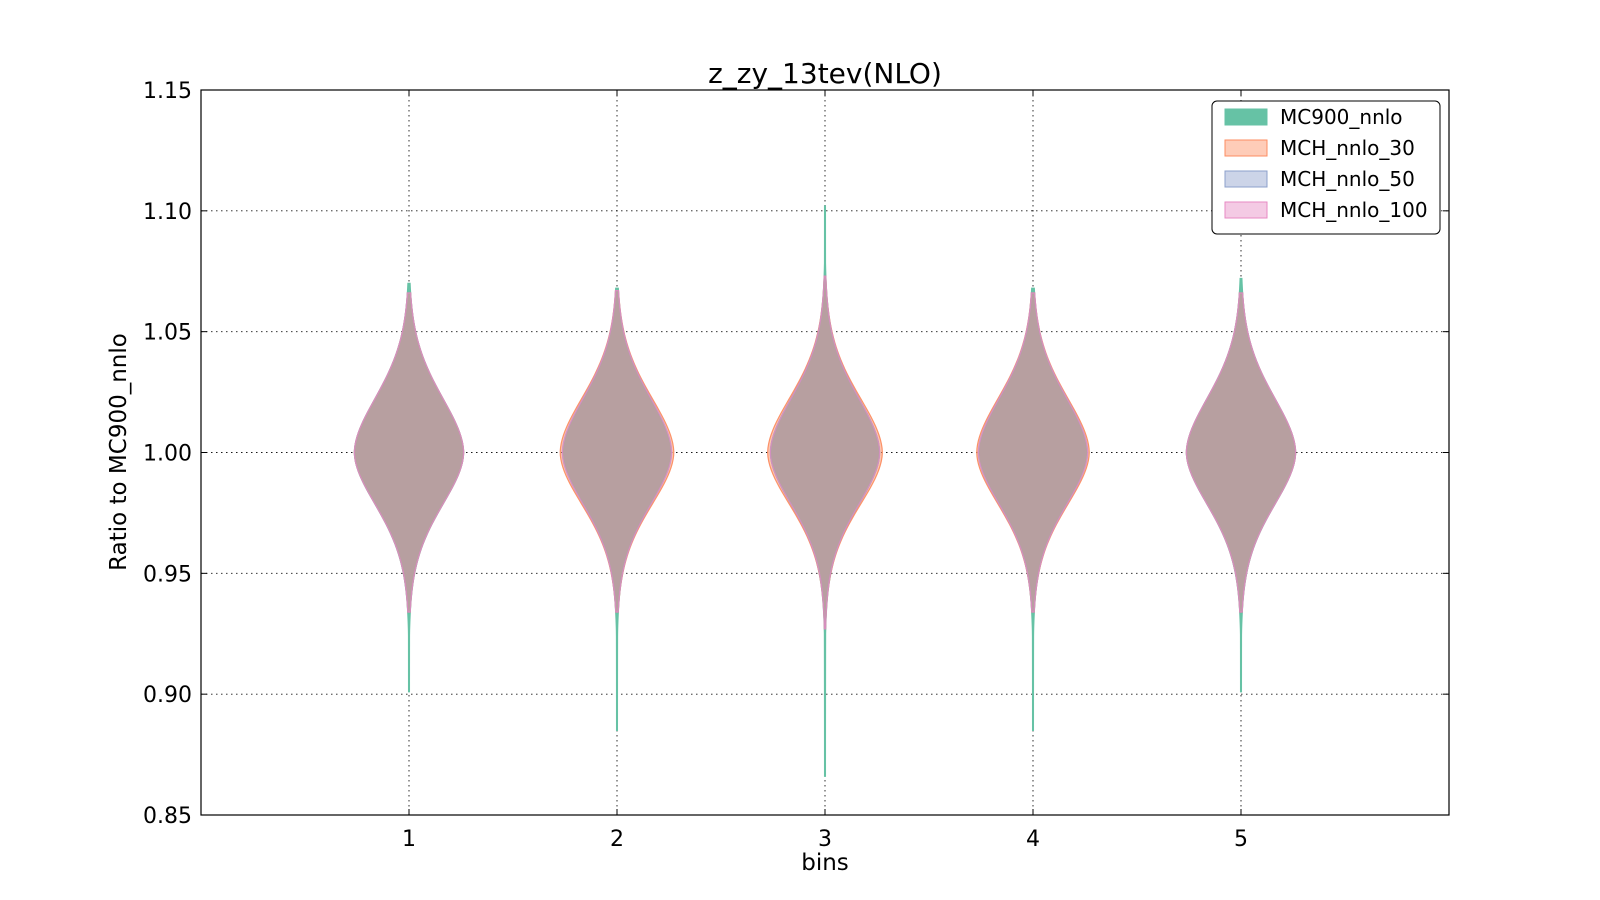 The height and width of the screenshot is (900, 1600). What do you see at coordinates (1033, 839) in the screenshot?
I see `x-tick-label: 4` at bounding box center [1033, 839].